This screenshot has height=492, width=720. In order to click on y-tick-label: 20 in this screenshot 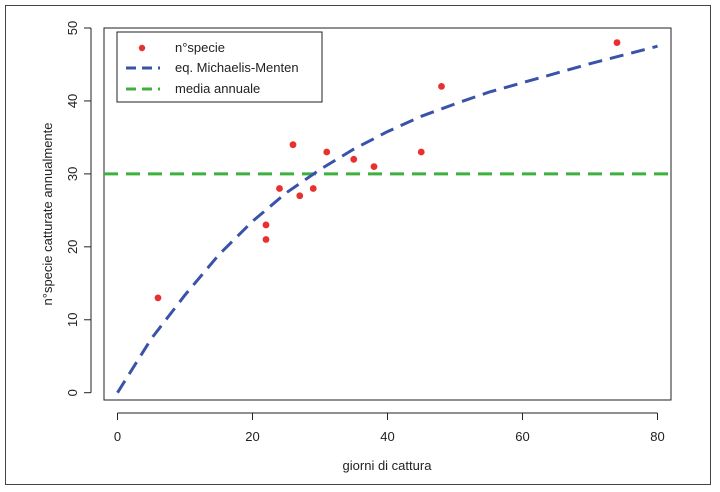, I will do `click(72, 247)`.